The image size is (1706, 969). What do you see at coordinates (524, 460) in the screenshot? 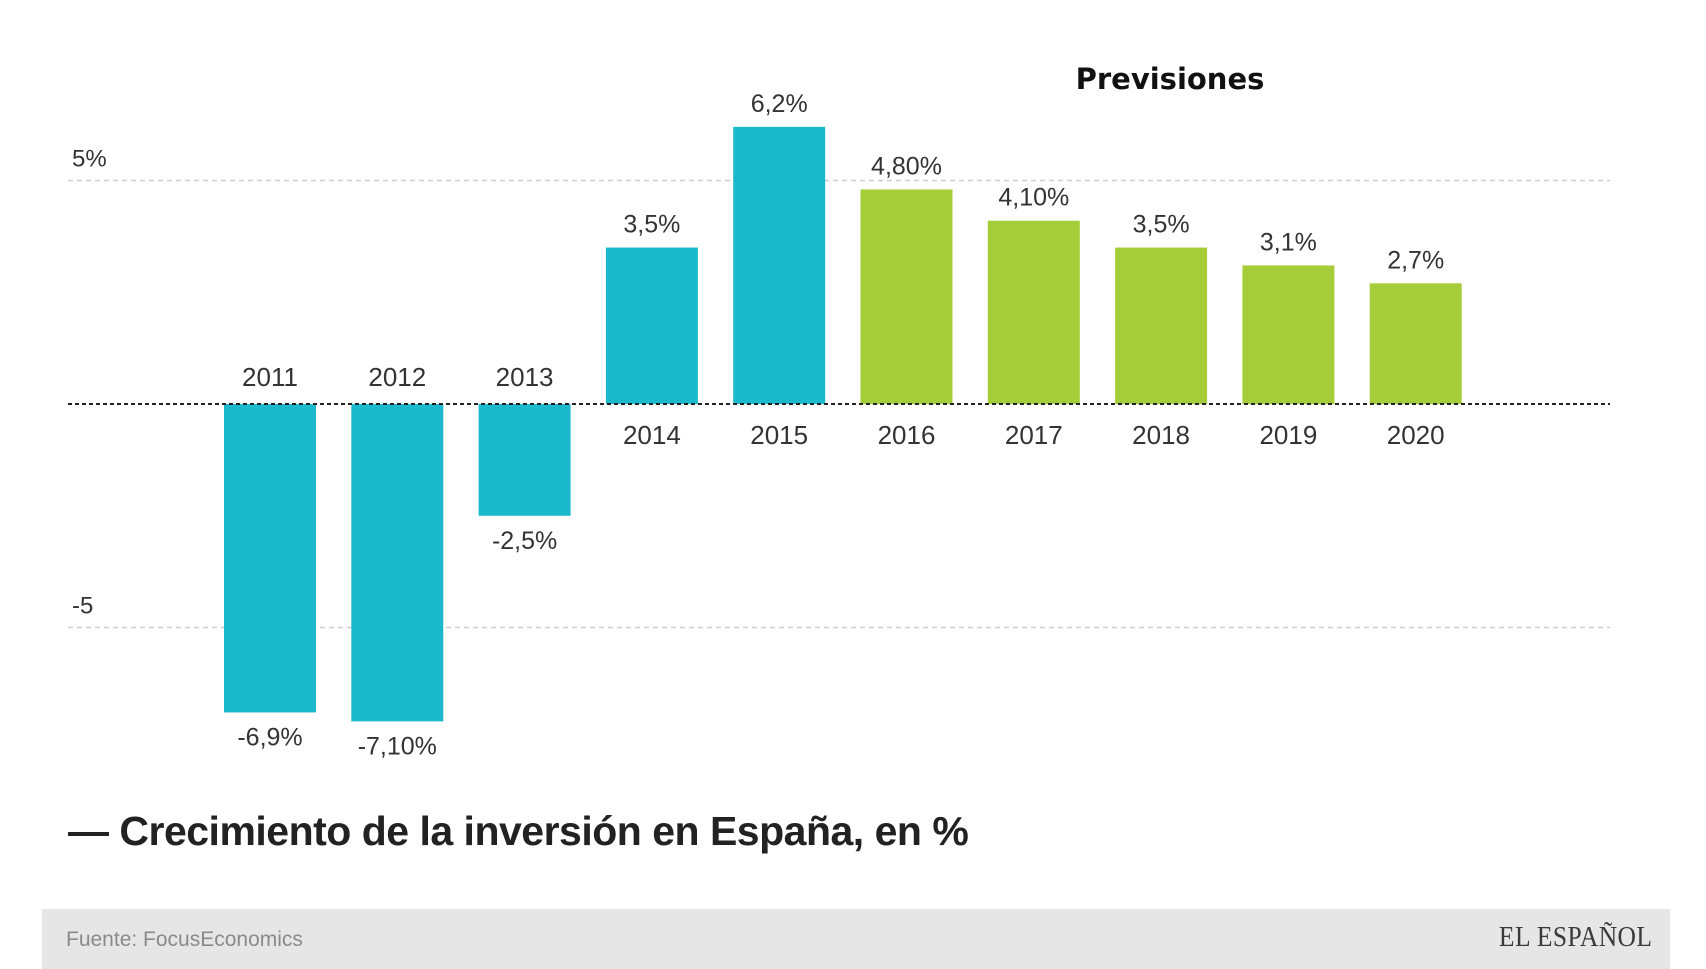
I see `bar-2013` at bounding box center [524, 460].